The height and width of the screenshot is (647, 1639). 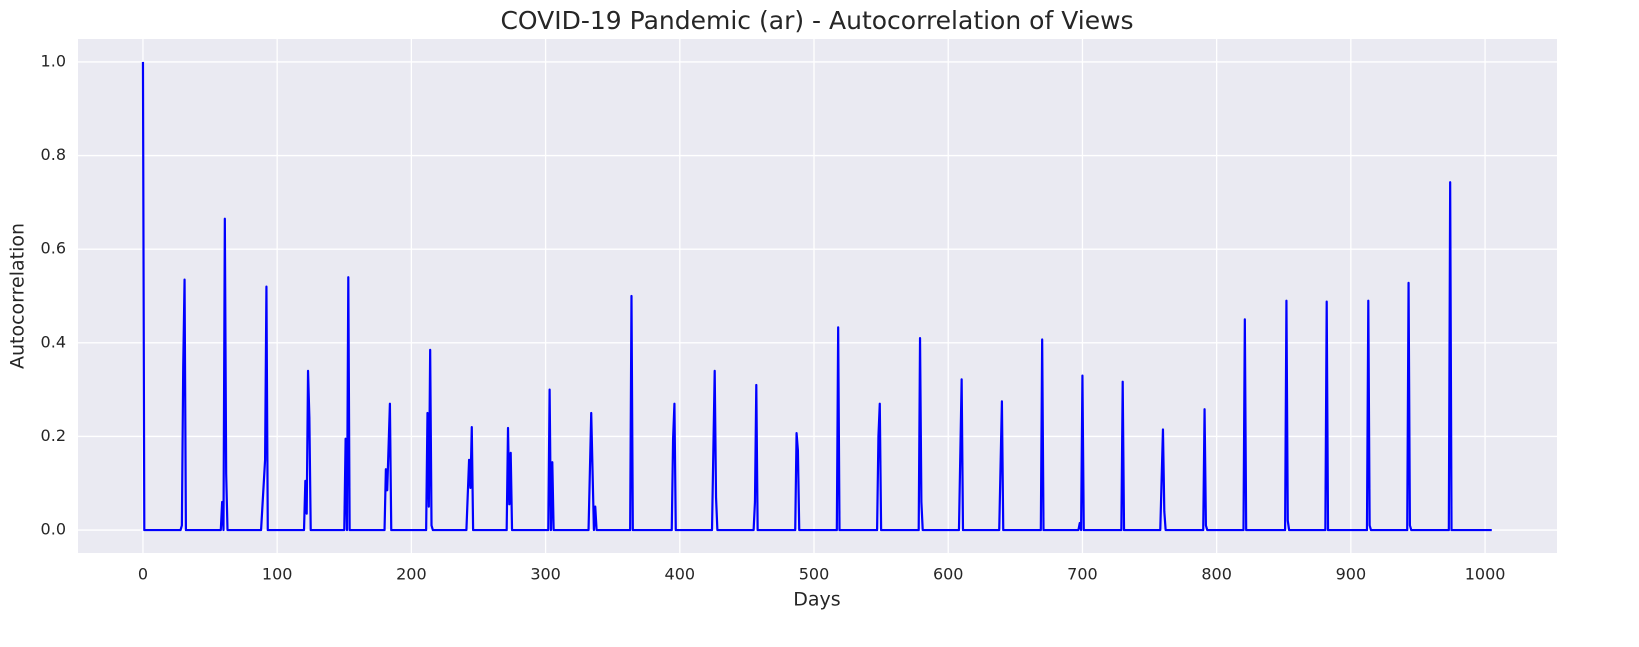 I want to click on x-tick-label: 700, so click(x=1082, y=574).